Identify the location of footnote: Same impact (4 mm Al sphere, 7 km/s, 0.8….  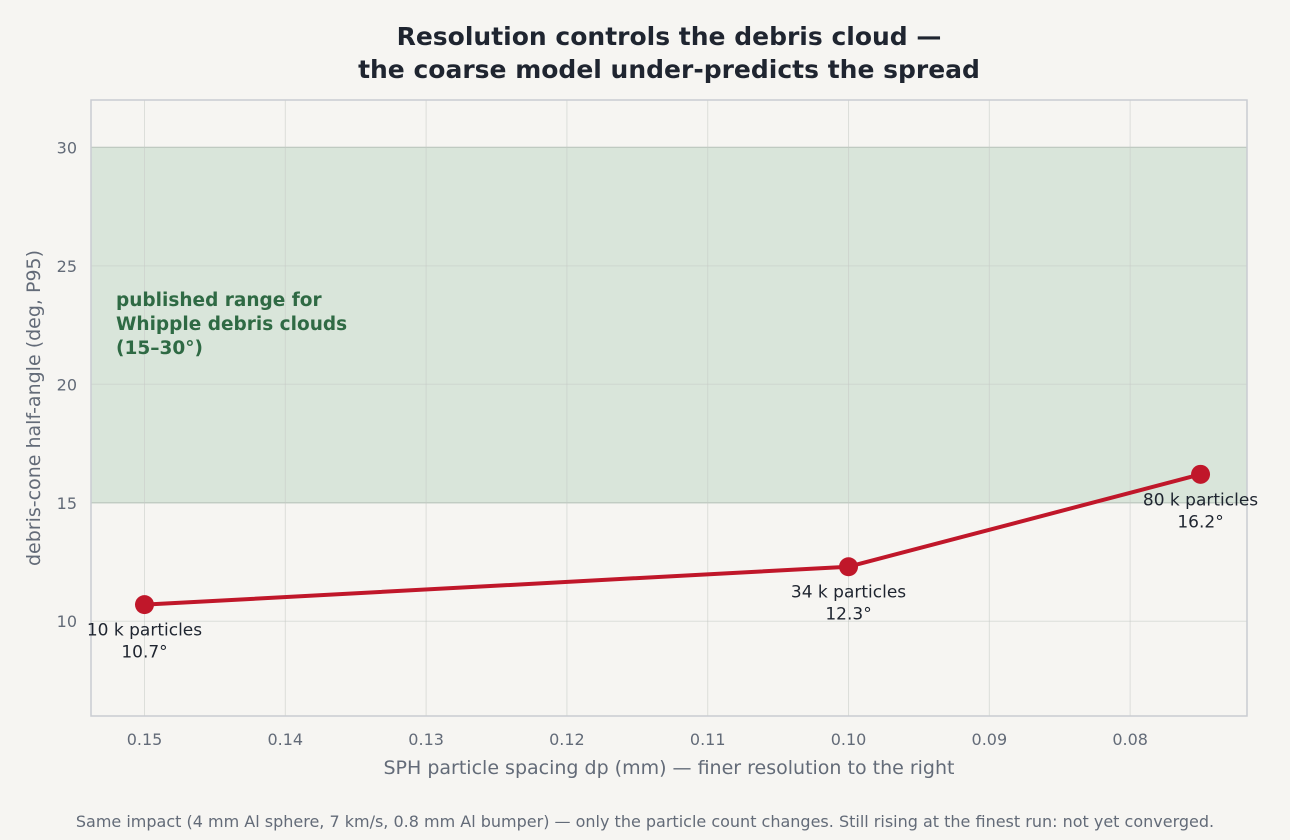
(645, 821).